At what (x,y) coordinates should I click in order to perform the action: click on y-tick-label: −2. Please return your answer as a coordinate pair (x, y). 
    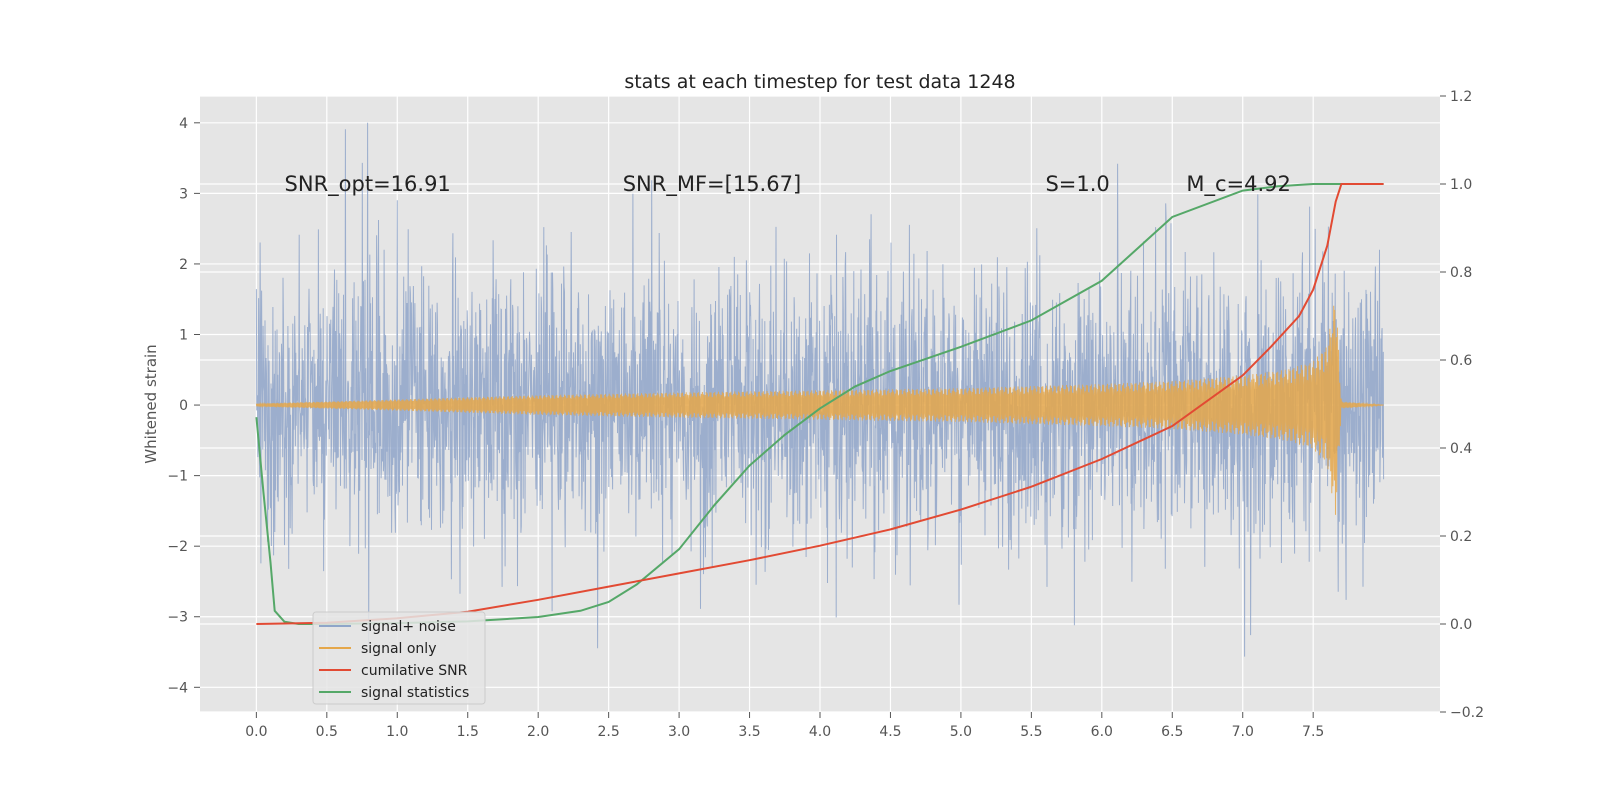
    Looking at the image, I should click on (177, 547).